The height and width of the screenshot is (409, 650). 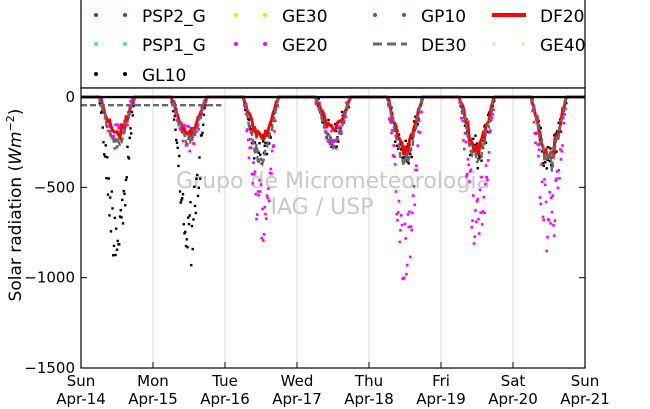 What do you see at coordinates (297, 381) in the screenshot?
I see `x-tick-label-day: Wed` at bounding box center [297, 381].